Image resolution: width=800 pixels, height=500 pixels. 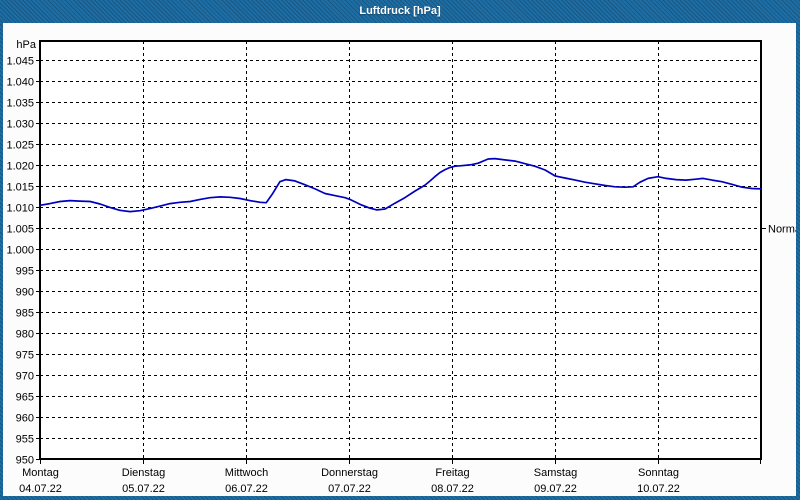 I want to click on y-axis-tick-label: 970, so click(x=25, y=377).